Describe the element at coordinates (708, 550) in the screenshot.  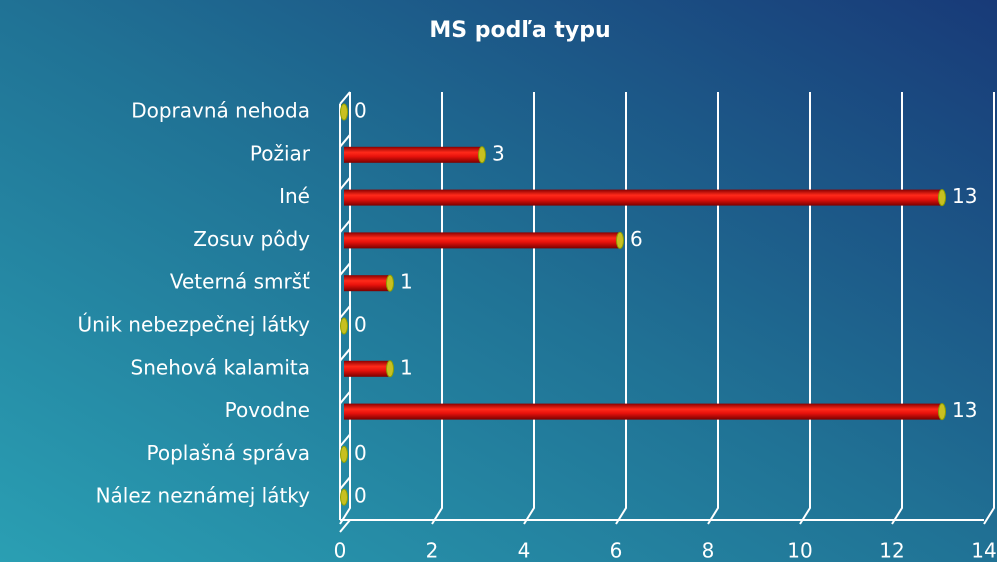
I see `x-tick-label: 8` at that location.